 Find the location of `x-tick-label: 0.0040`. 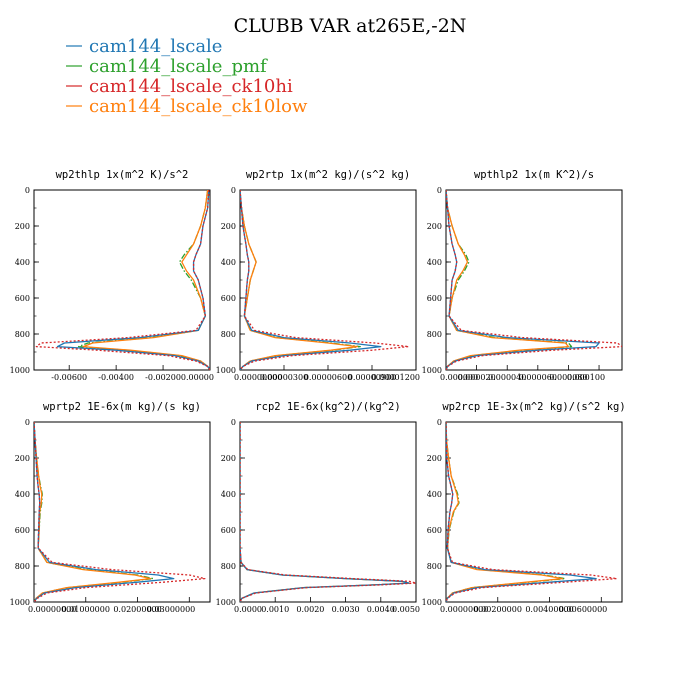

x-tick-label: 0.0040 is located at coordinates (381, 609).